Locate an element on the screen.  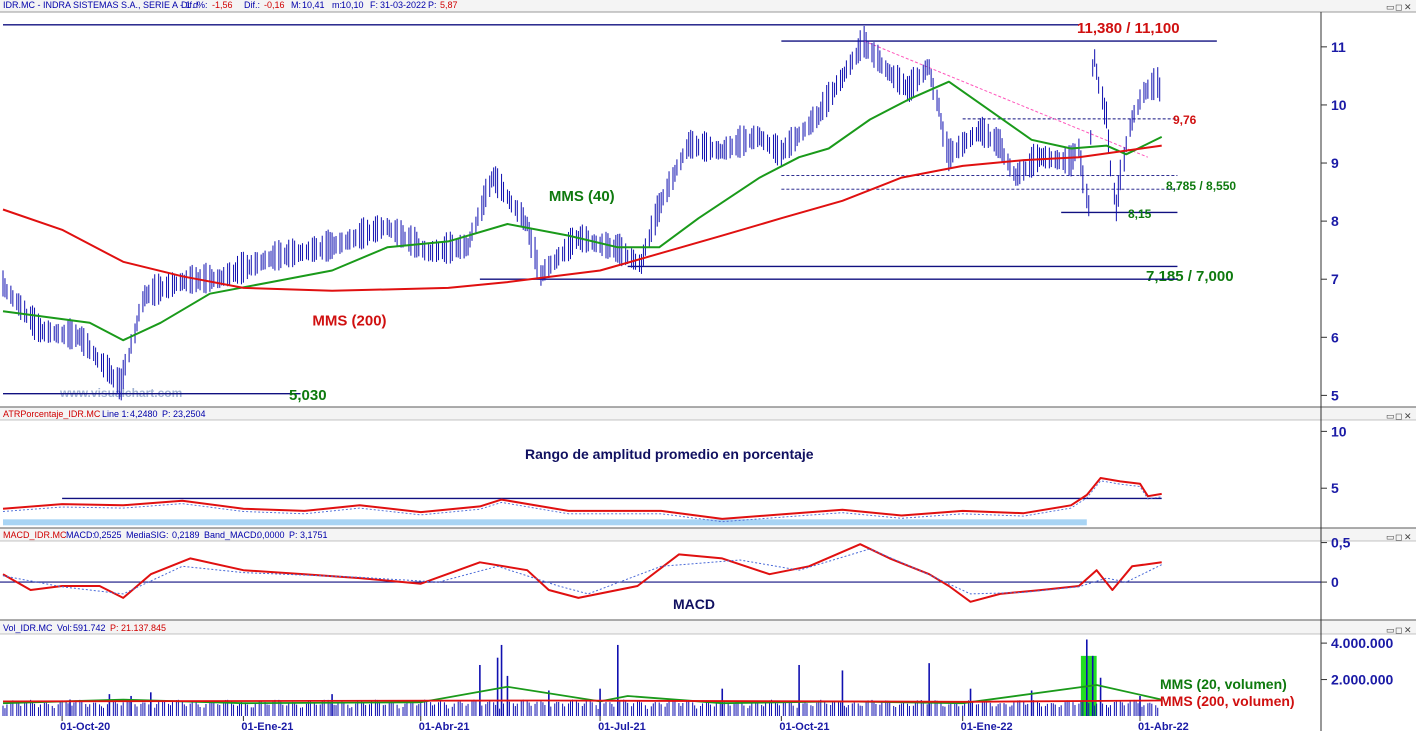
x-tick-label: 01-Abr-22 is located at coordinates (1163, 726).